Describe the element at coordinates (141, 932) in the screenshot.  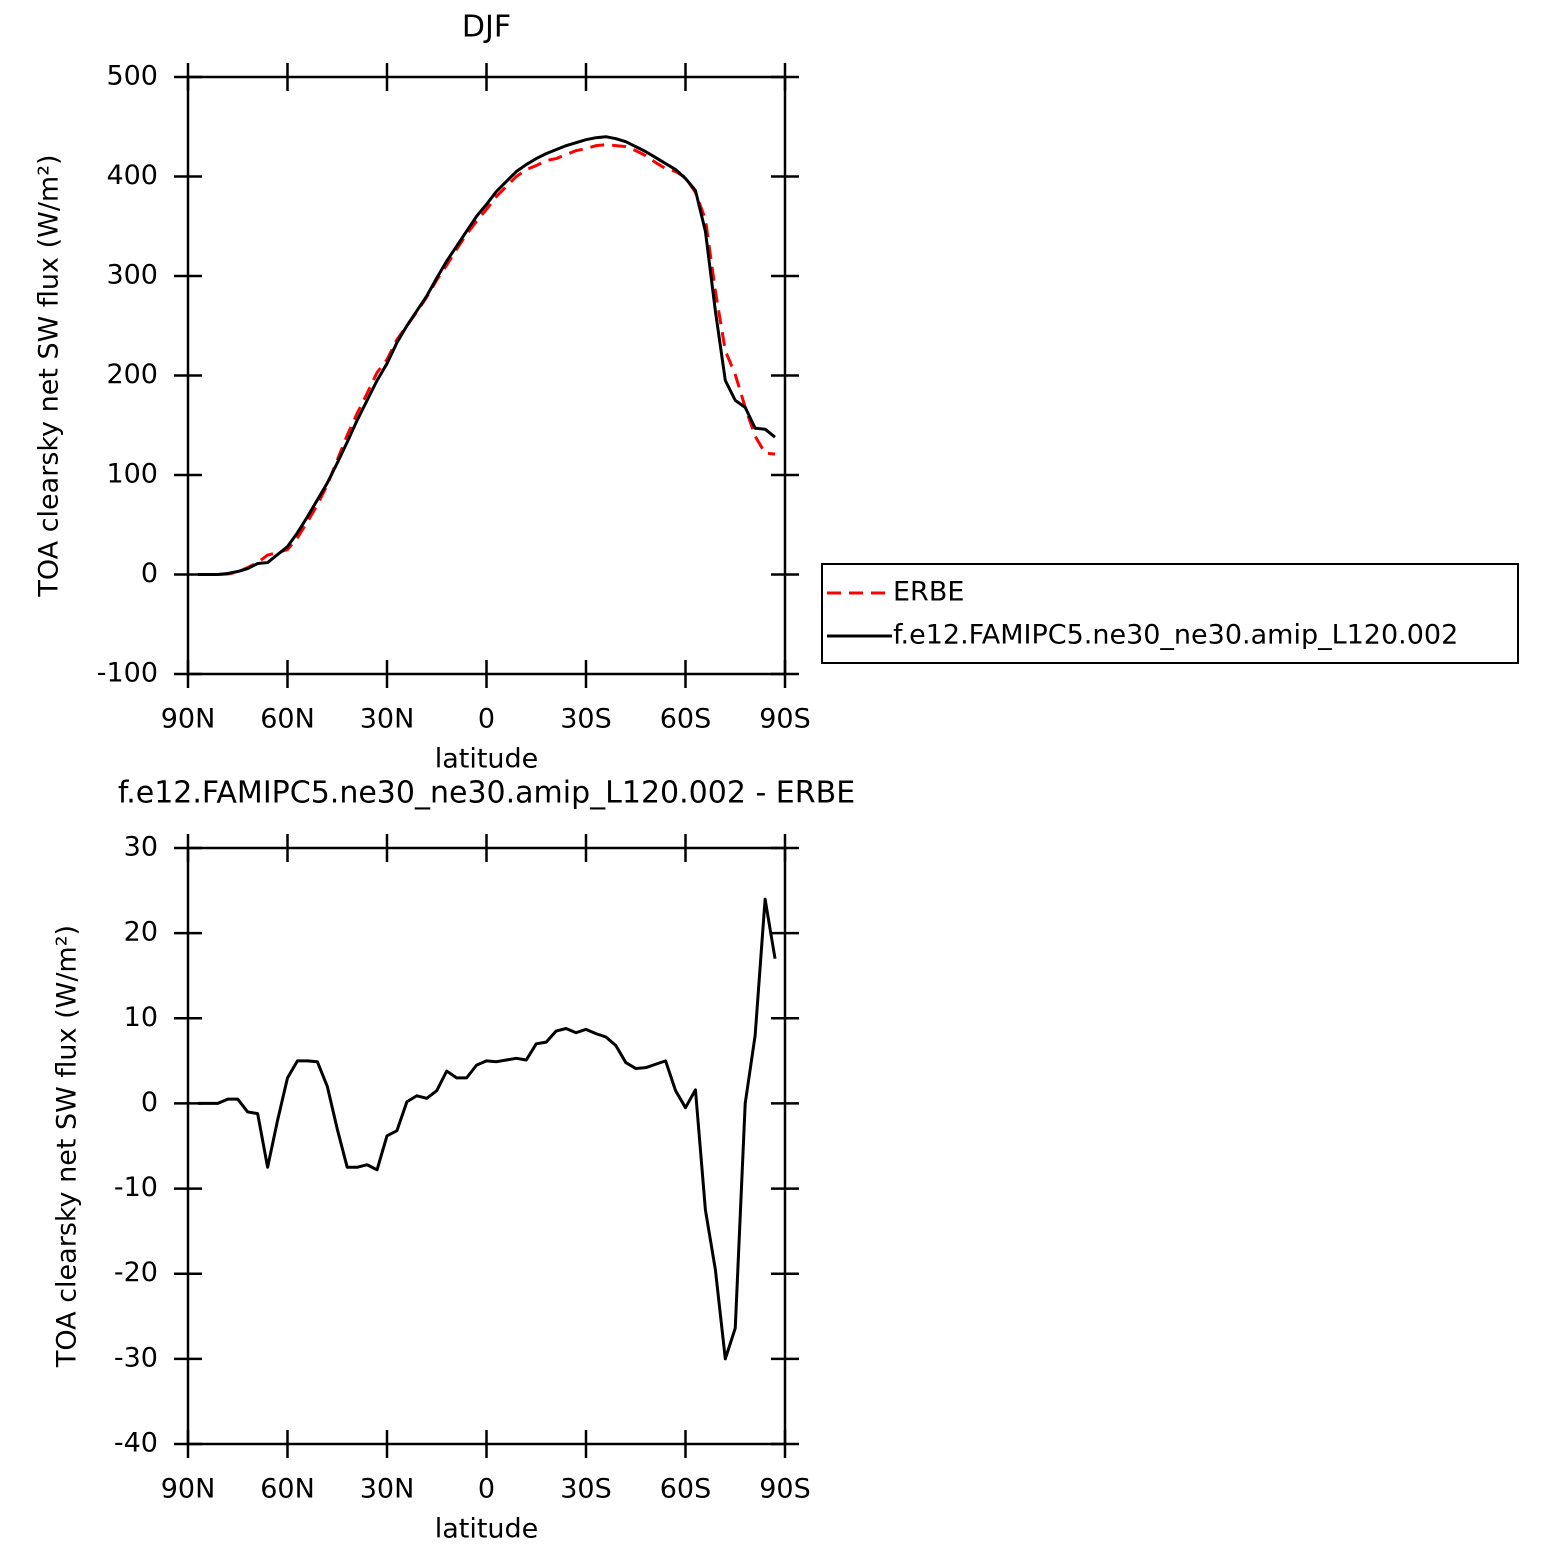
I see `y-tick-label: 20` at that location.